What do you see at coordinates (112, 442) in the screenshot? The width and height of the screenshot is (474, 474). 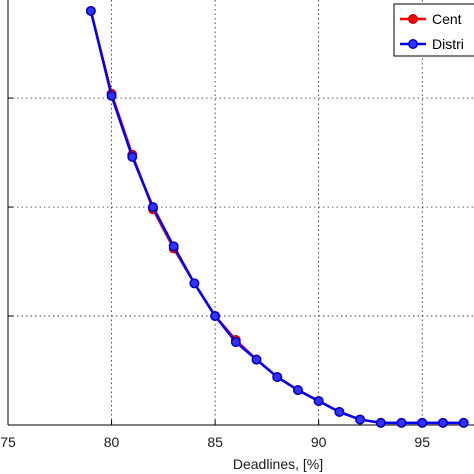 I see `x-tick-label: 80` at bounding box center [112, 442].